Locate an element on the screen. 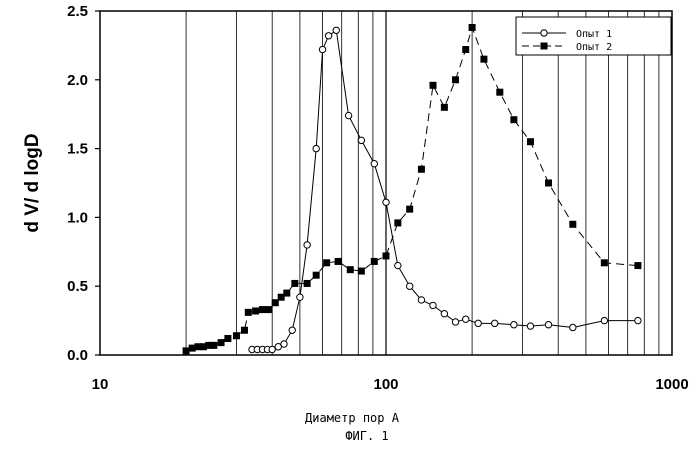 The image size is (699, 449). legend: Опыт 1 Опыт 2 is located at coordinates (593, 36).